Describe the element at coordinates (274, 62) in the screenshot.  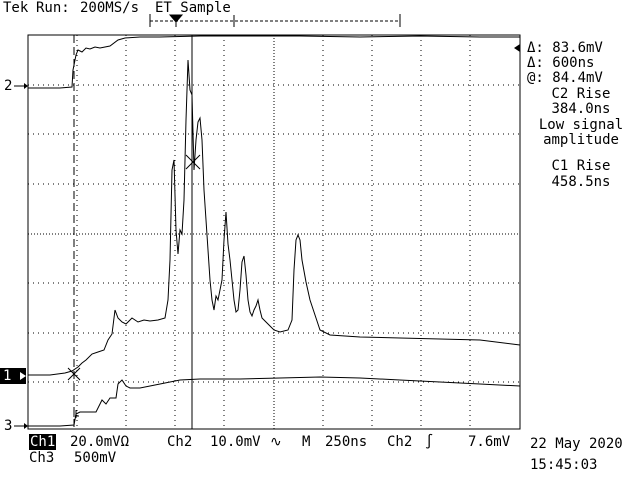
I see `ch2-trace` at that location.